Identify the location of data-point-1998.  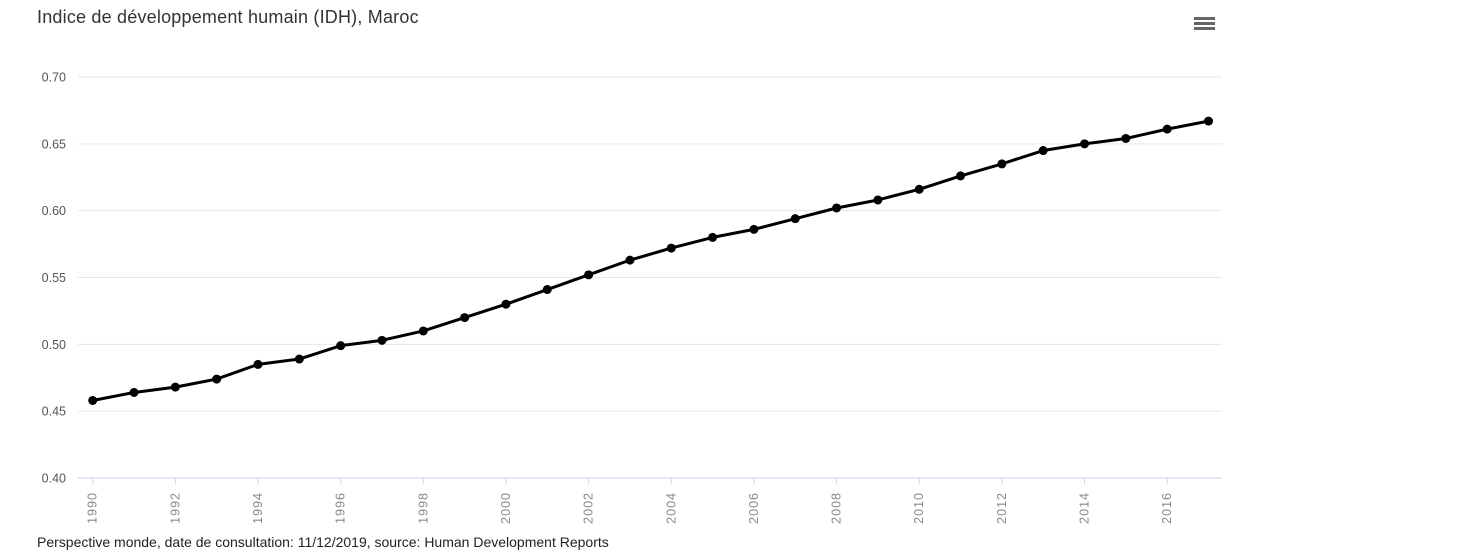
(423, 331).